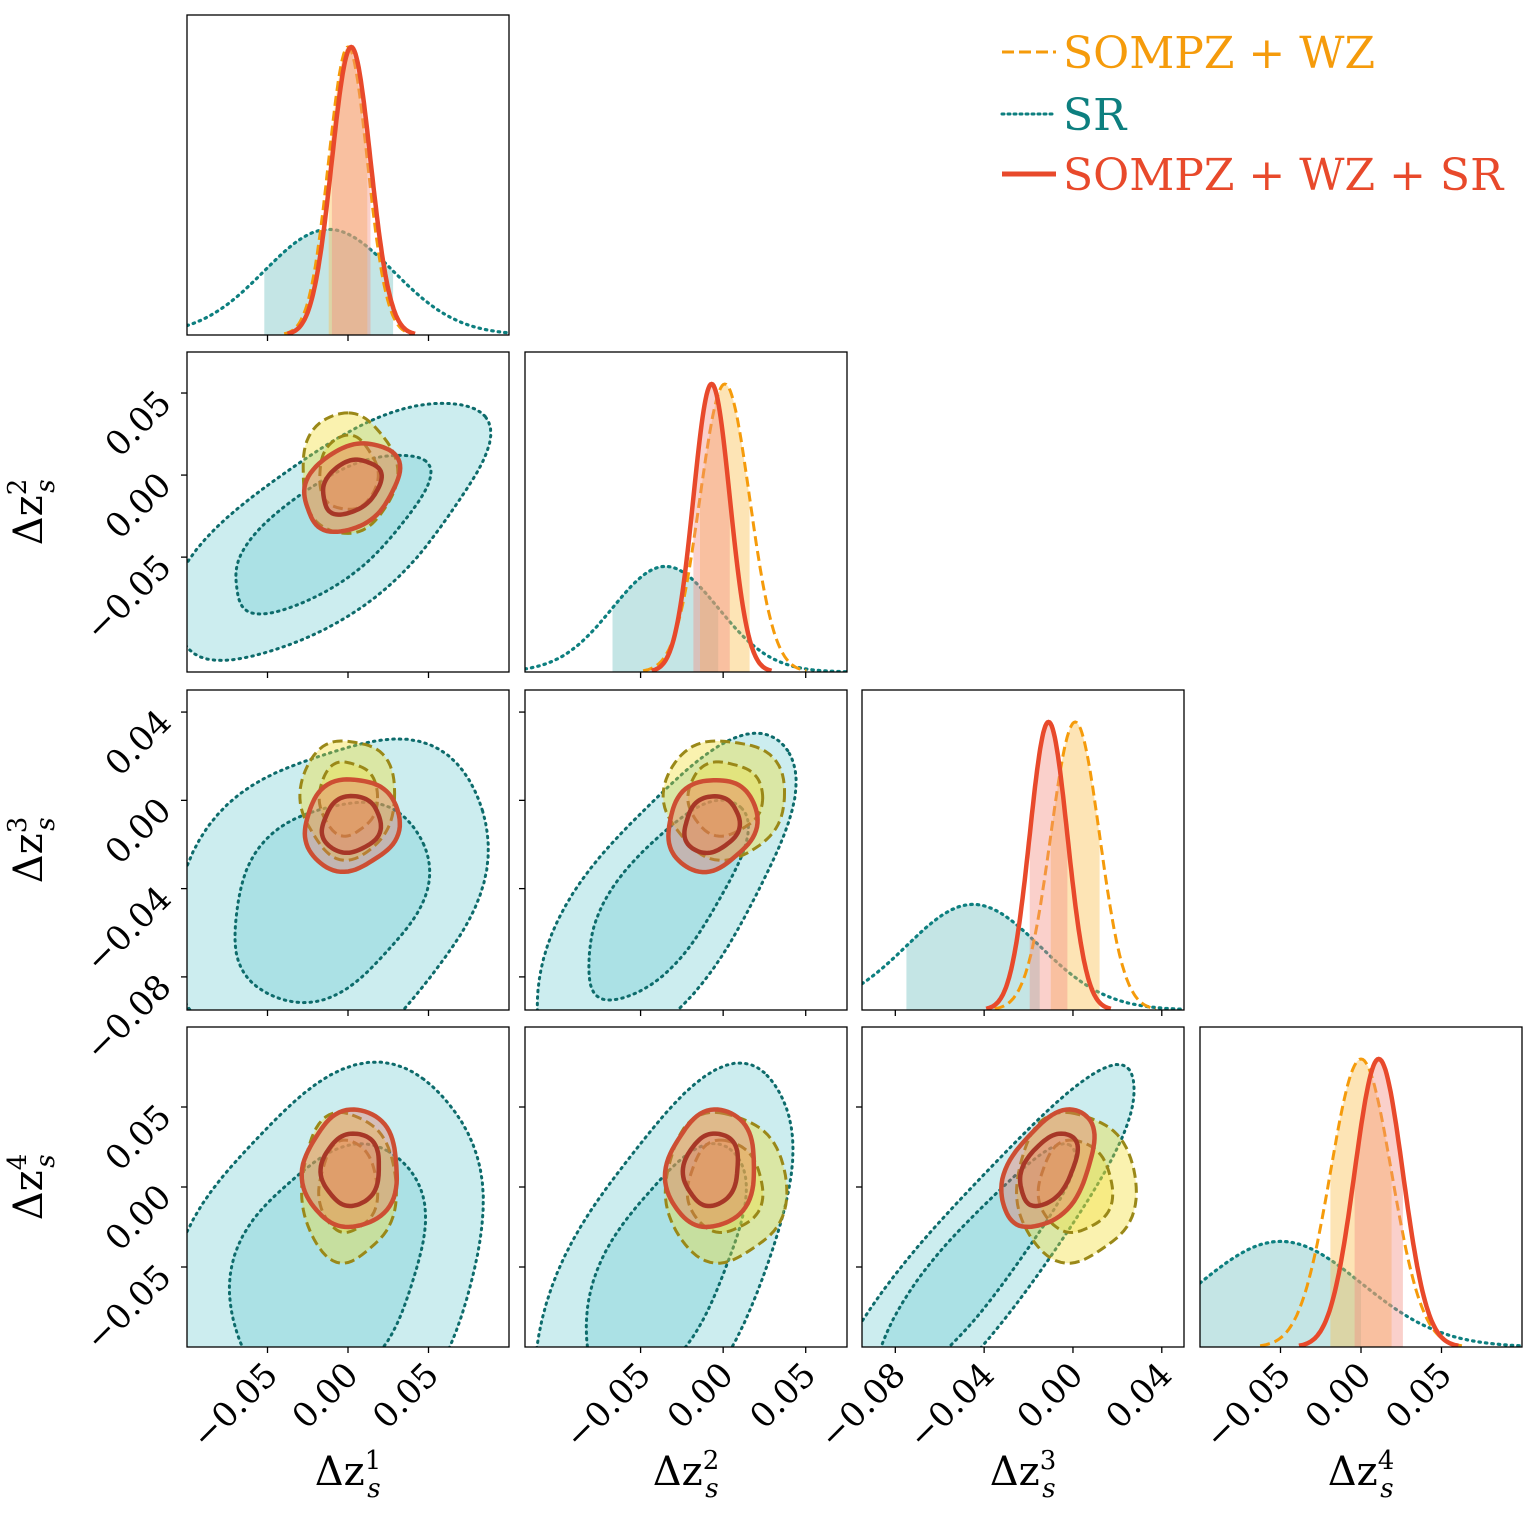 The height and width of the screenshot is (1536, 1536). What do you see at coordinates (139, 743) in the screenshot?
I see `y-tick-label: 0.04` at bounding box center [139, 743].